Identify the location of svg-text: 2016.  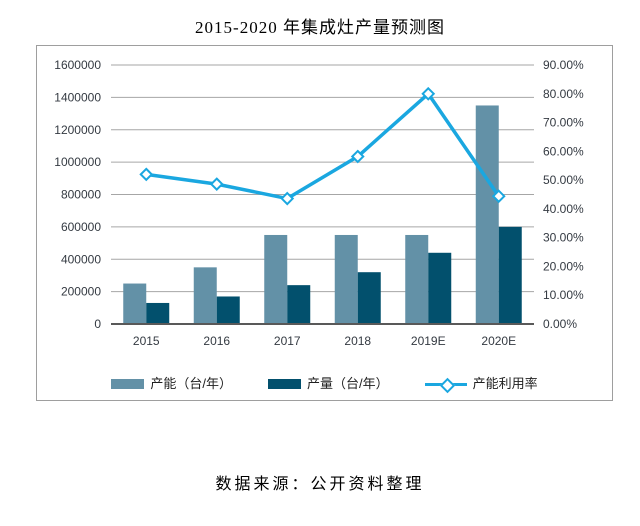
(216, 341).